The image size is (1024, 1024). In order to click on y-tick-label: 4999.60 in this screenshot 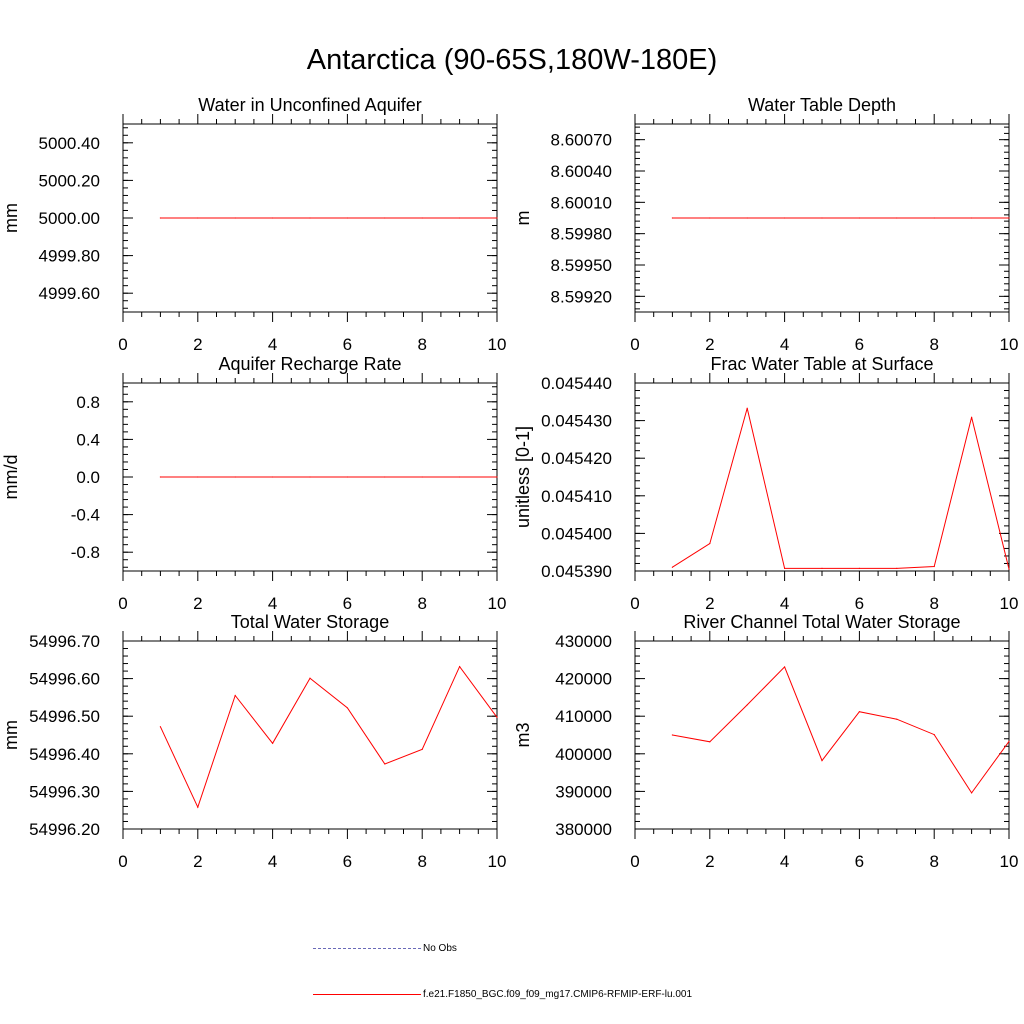, I will do `click(69, 293)`.